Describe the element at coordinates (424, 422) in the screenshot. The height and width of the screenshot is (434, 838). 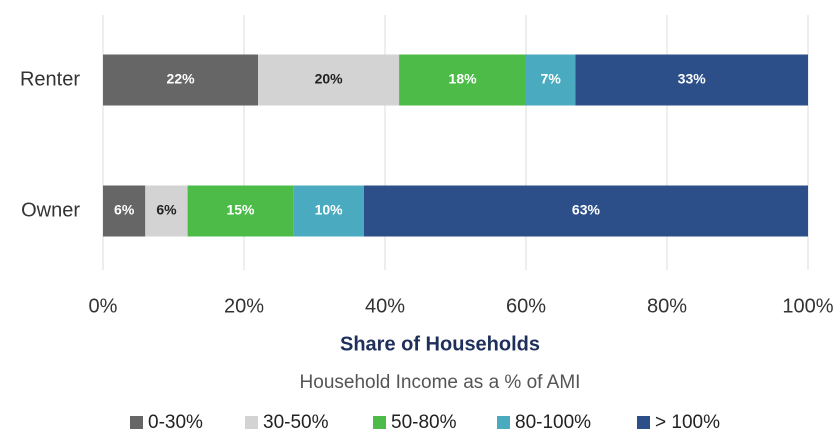
I see `legend-label: 50-80%` at that location.